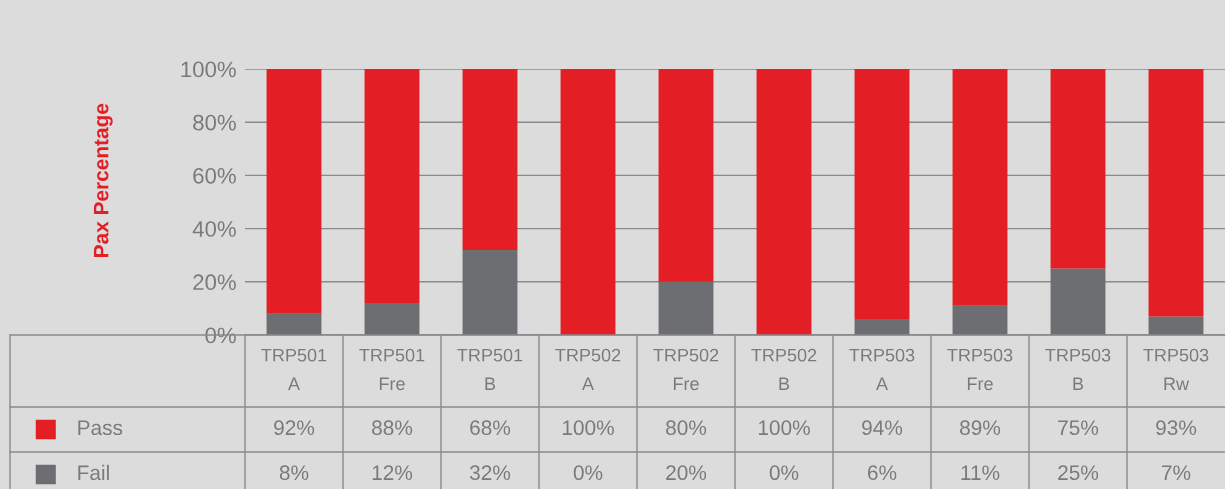  What do you see at coordinates (686, 428) in the screenshot?
I see `data-label: 80%` at bounding box center [686, 428].